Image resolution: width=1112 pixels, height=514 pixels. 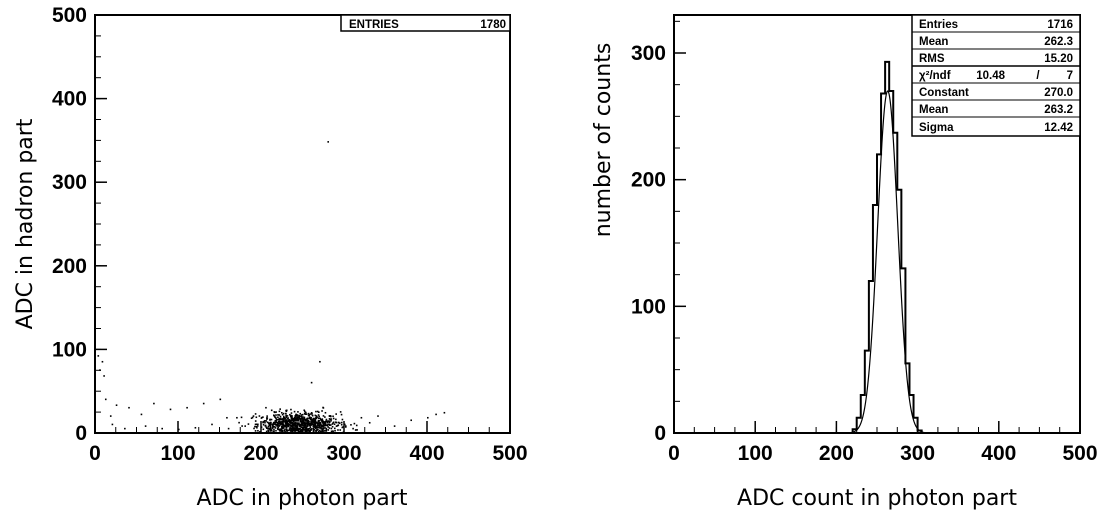 I want to click on scatter-x-tick-label: 200, so click(x=260, y=453).